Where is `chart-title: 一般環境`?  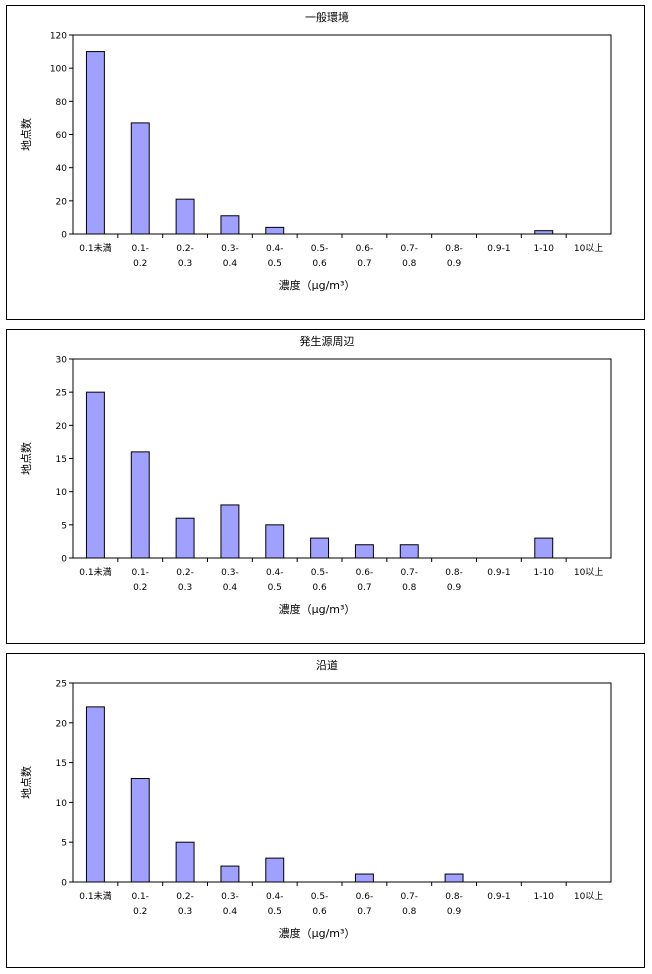
chart-title: 一般環境 is located at coordinates (327, 17).